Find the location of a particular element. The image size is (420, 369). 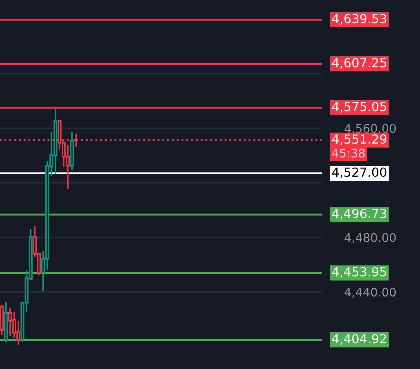

ref-line-label: 4,575.05 is located at coordinates (359, 107).